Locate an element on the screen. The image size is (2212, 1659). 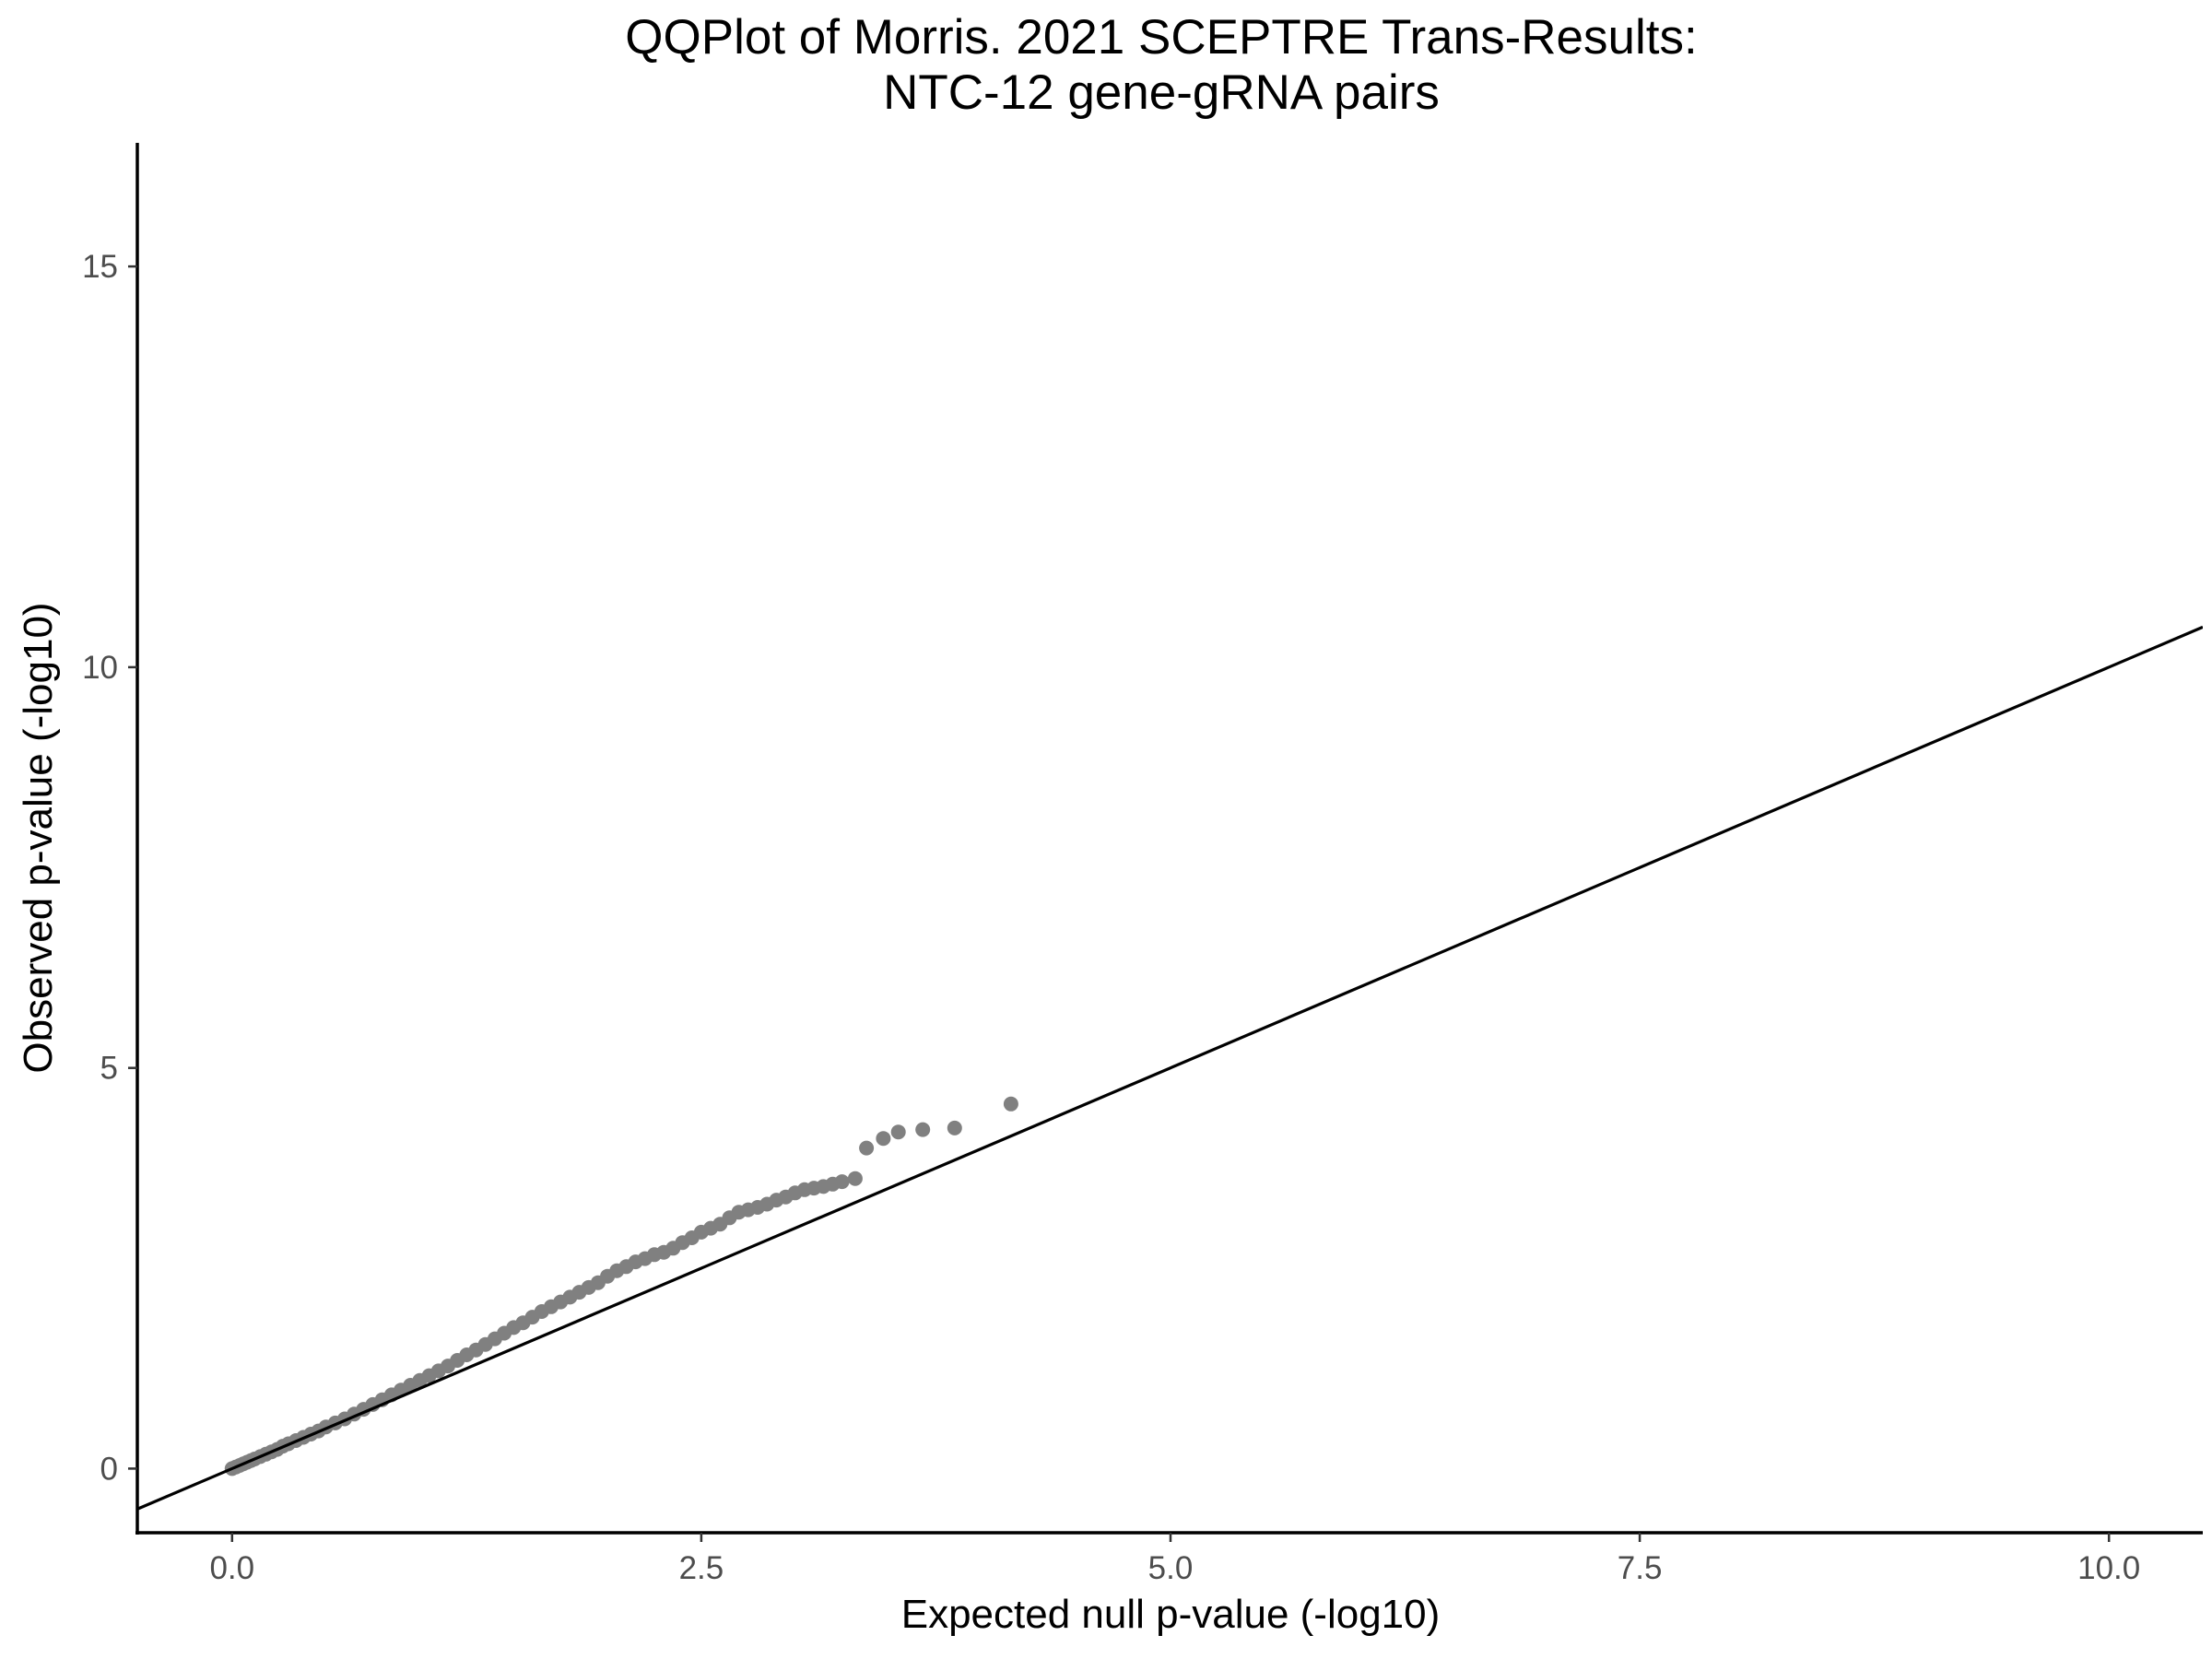
y-tick-label: 5 is located at coordinates (109, 1069).